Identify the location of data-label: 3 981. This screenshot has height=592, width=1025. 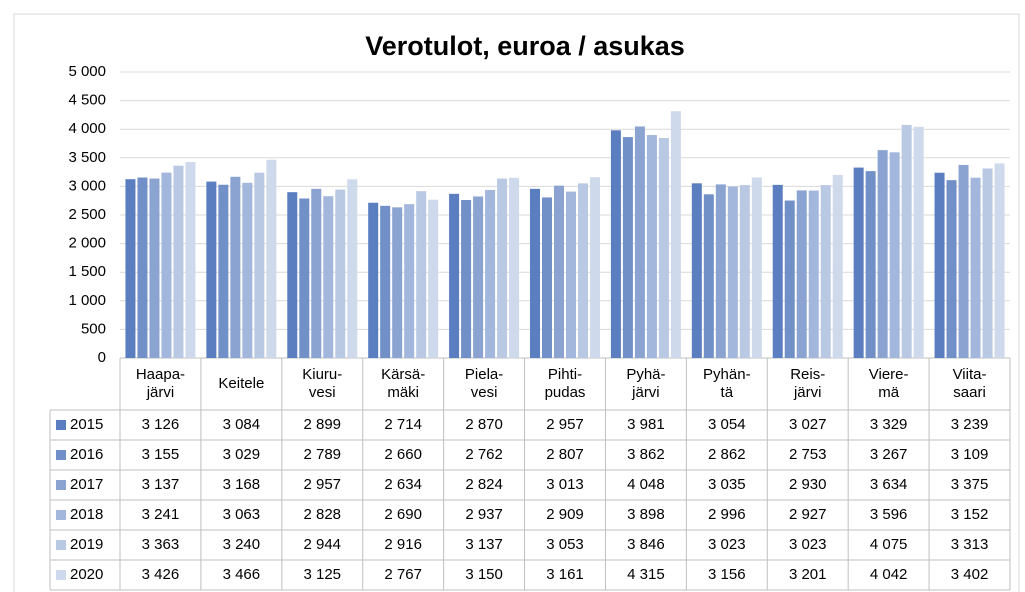
(646, 424).